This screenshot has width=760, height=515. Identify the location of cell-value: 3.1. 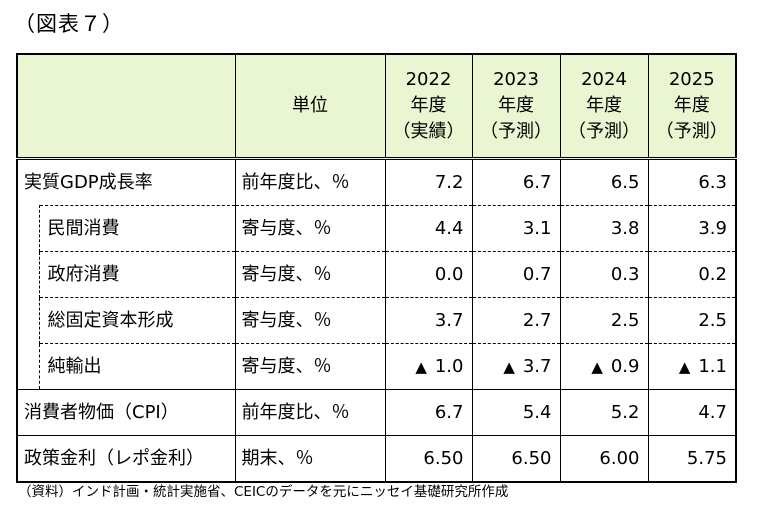
(516, 228).